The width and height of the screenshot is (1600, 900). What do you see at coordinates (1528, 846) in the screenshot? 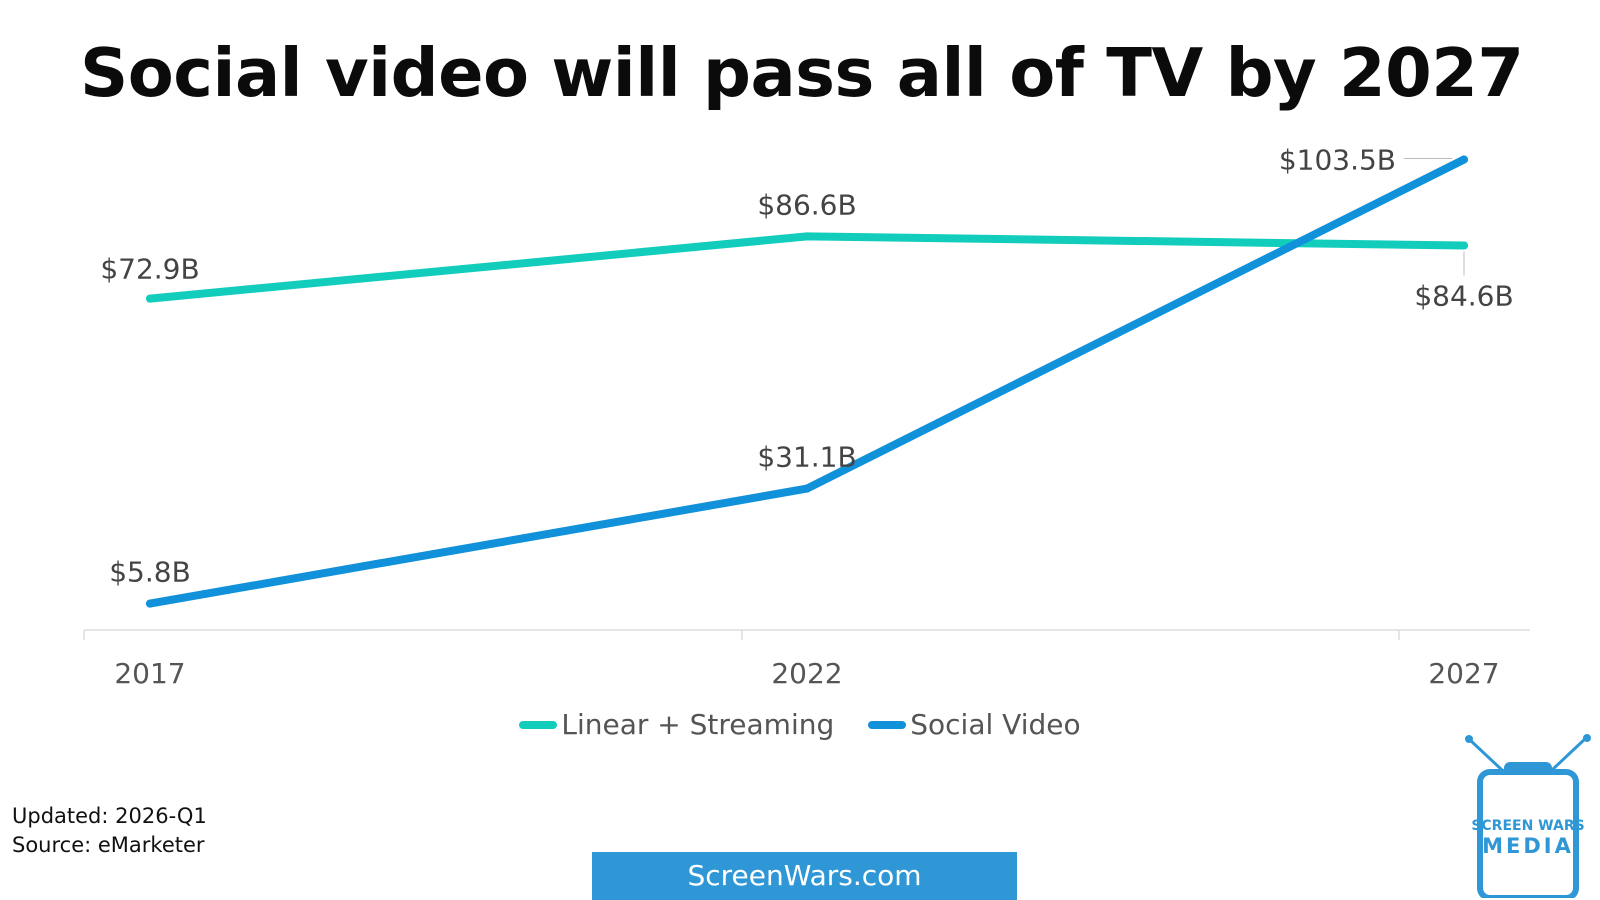
I see `logo-text-media: MEDIA` at bounding box center [1528, 846].